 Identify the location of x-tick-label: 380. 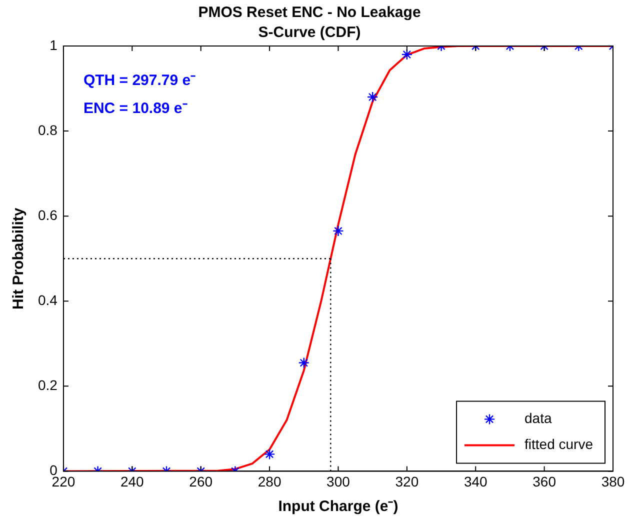
(613, 481).